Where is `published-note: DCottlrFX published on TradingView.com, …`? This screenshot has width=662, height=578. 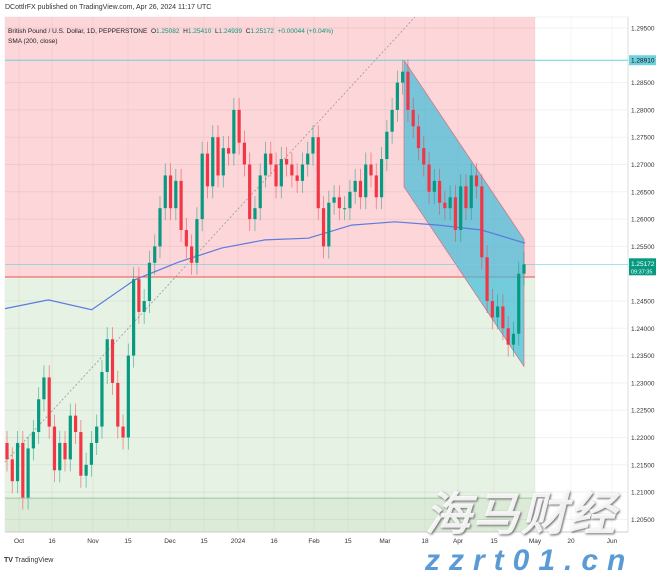 published-note: DCottlrFX published on TradingView.com, … is located at coordinates (108, 7).